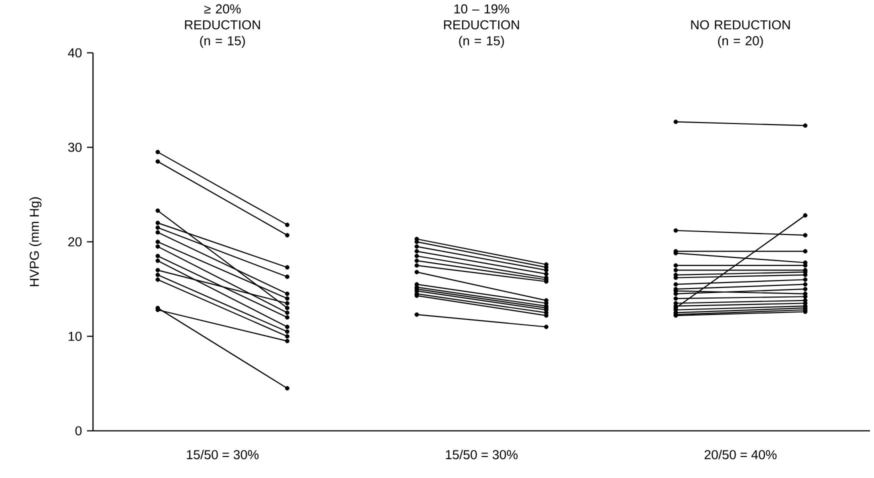  What do you see at coordinates (740, 455) in the screenshot?
I see `text: 20/50 = 40%` at bounding box center [740, 455].